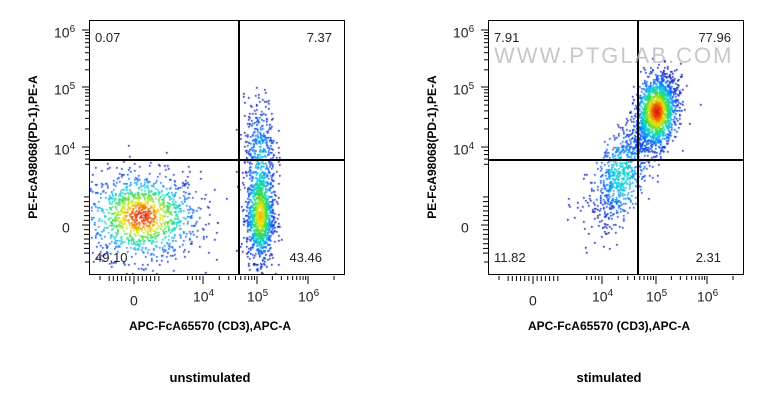 The width and height of the screenshot is (765, 415). Describe the element at coordinates (507, 37) in the screenshot. I see `quadrant-upper-left-percent: 7.91` at that location.